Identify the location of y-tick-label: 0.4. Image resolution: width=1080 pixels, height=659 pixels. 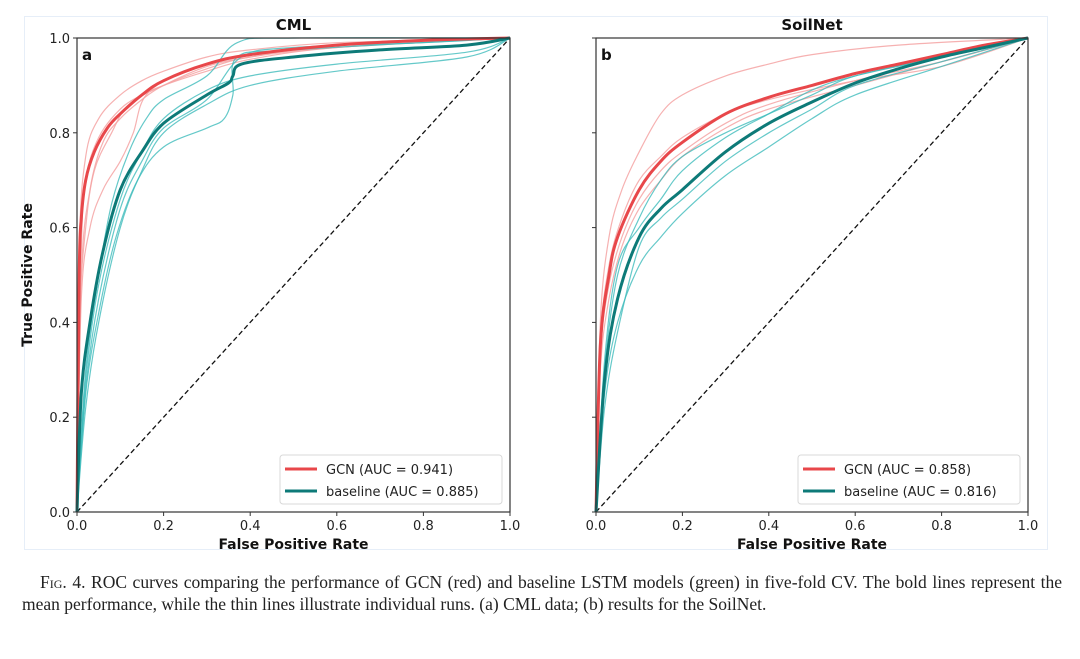
(59, 323).